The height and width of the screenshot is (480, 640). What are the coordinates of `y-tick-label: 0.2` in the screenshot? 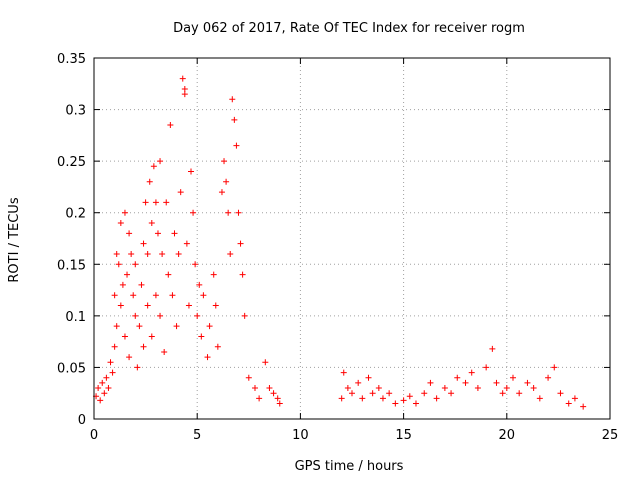 It's located at (75, 214).